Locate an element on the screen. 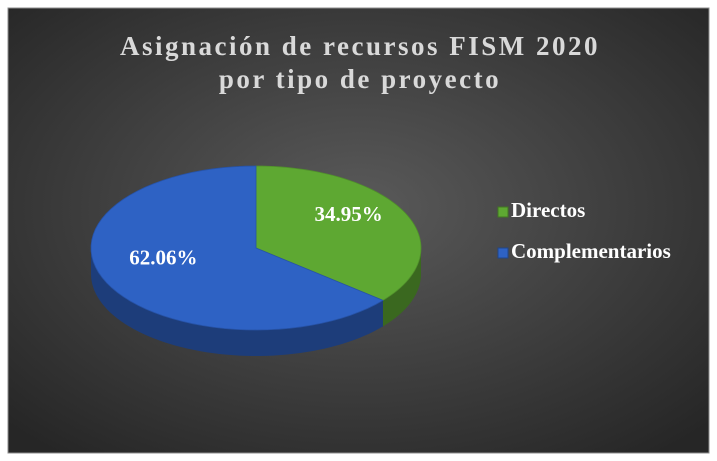  chart-title: por tipo de proyecto is located at coordinates (360, 79).